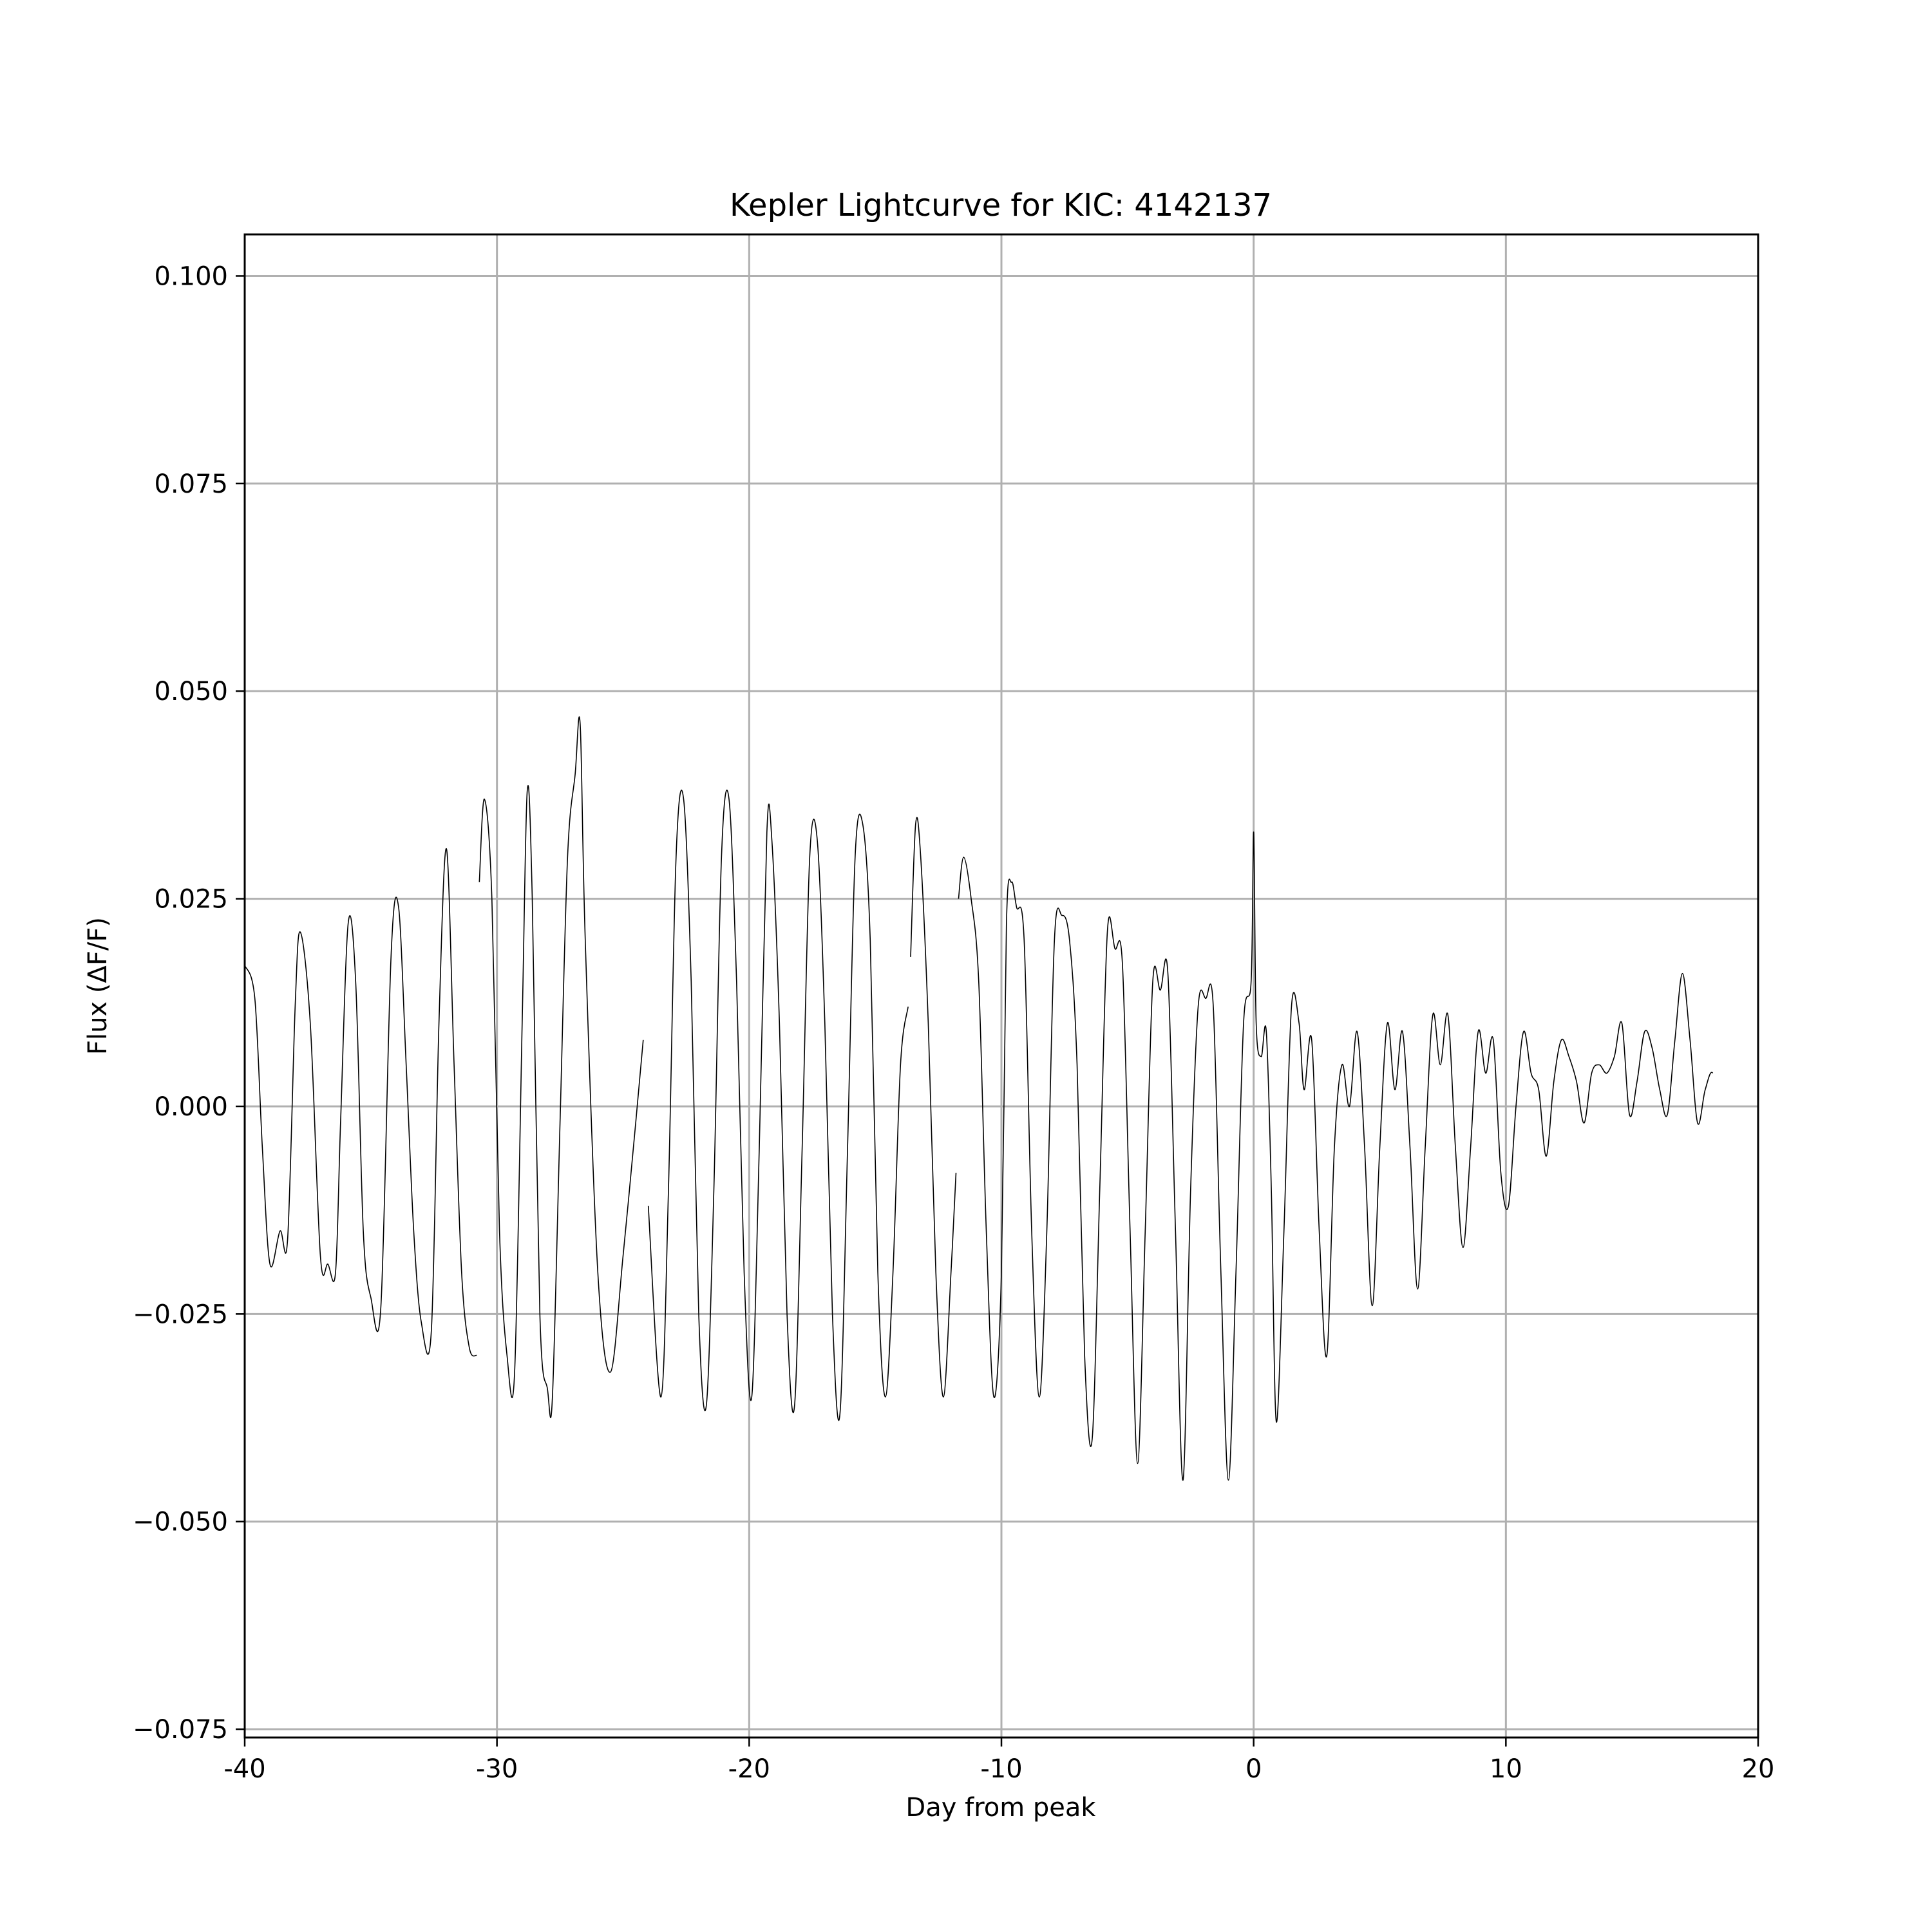  What do you see at coordinates (191, 691) in the screenshot?
I see `y-tick-label: 0.050` at bounding box center [191, 691].